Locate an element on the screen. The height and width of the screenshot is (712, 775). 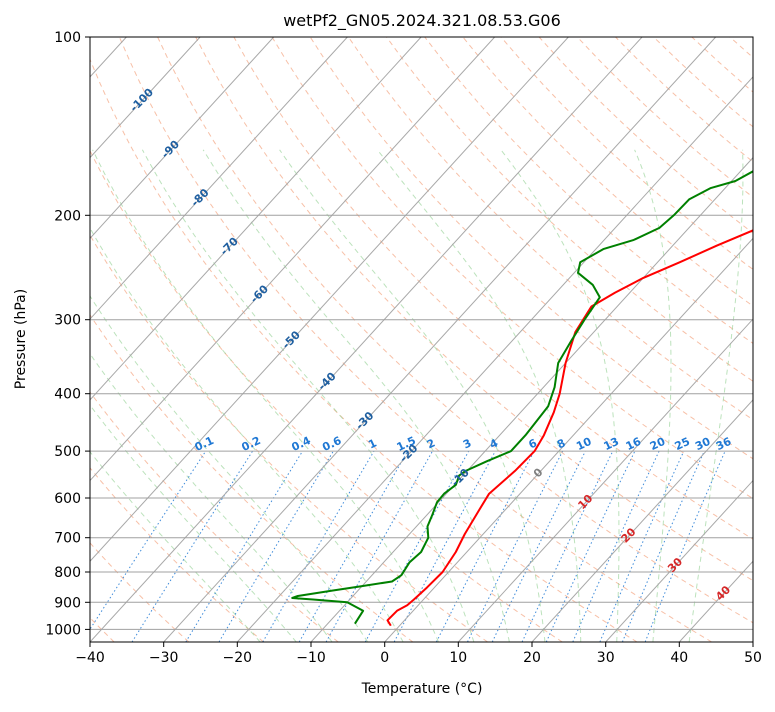
moist-adiabat-line is located at coordinates (716, 396).